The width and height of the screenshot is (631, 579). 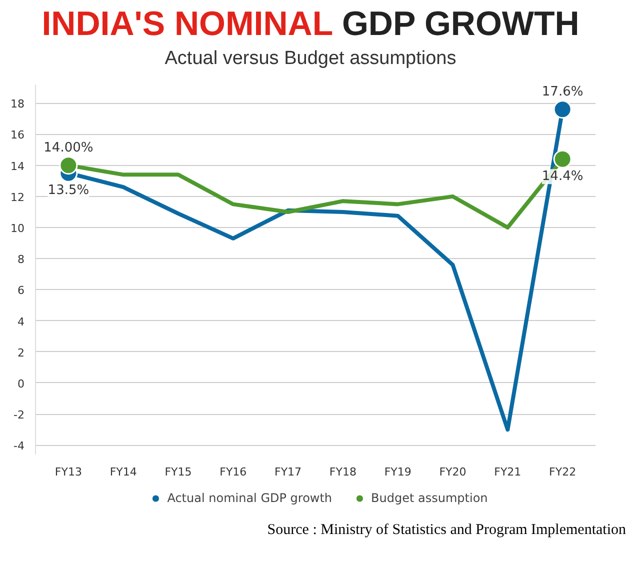 What do you see at coordinates (562, 472) in the screenshot?
I see `x-tick-label: FY22` at bounding box center [562, 472].